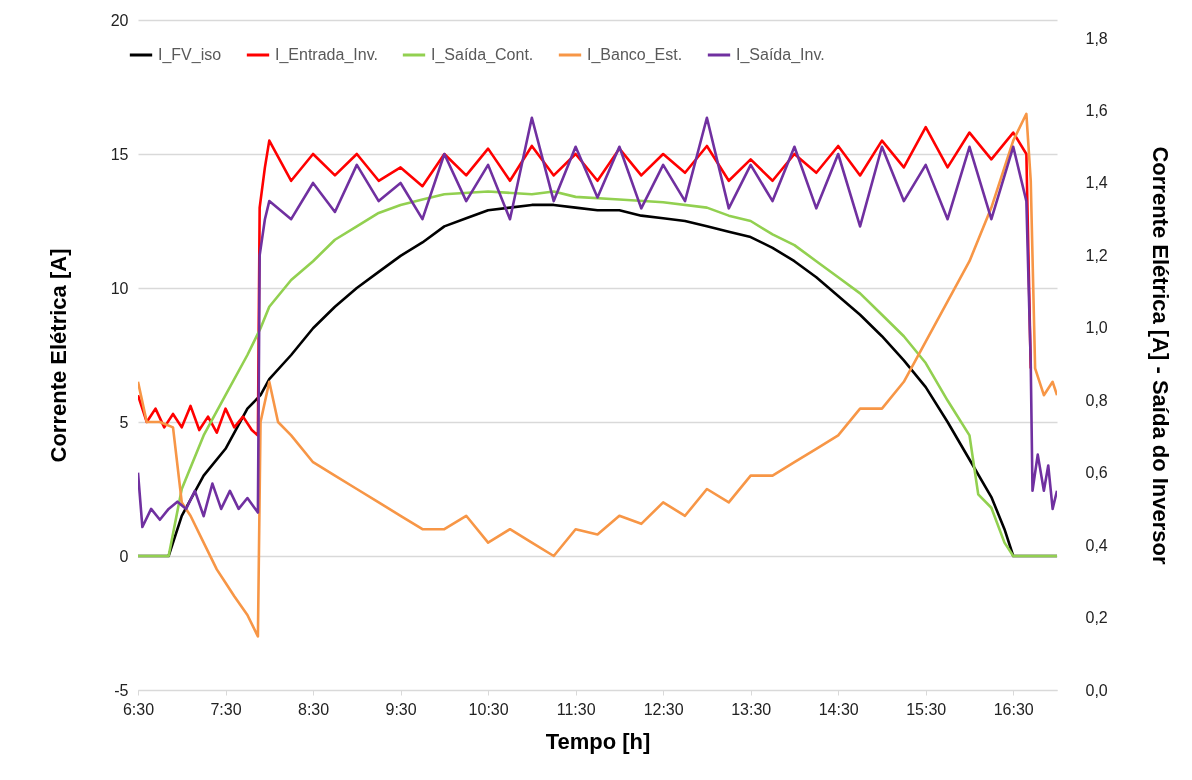 The width and height of the screenshot is (1192, 780). I want to click on x-tick-label: 13:30, so click(751, 709).